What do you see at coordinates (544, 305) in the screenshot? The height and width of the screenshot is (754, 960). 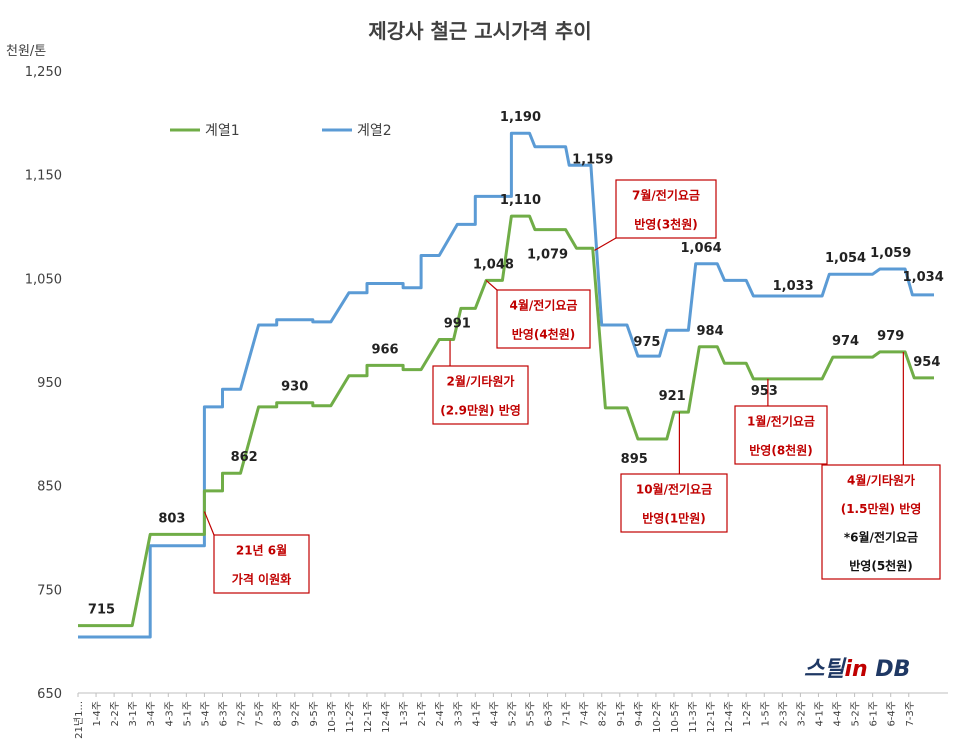 I see `annotation-text: 4월/전기요금` at bounding box center [544, 305].